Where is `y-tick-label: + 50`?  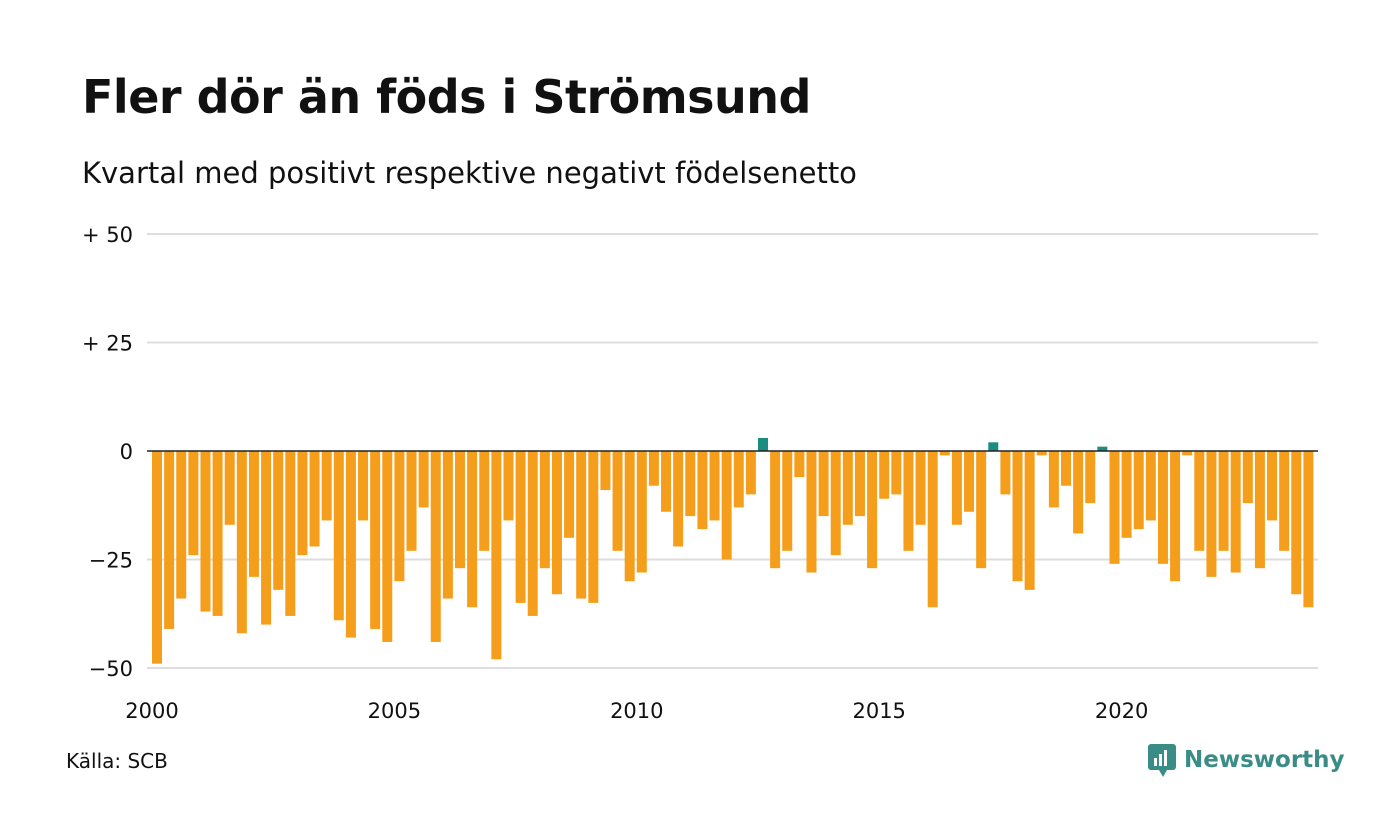 y-tick-label: + 50 is located at coordinates (107, 235).